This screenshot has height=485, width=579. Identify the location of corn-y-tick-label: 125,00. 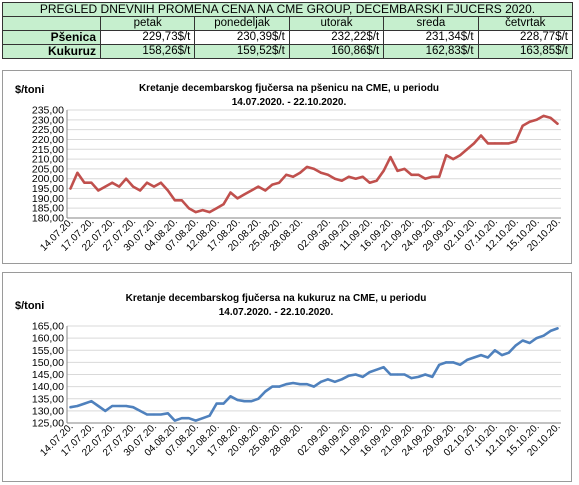
(48, 424).